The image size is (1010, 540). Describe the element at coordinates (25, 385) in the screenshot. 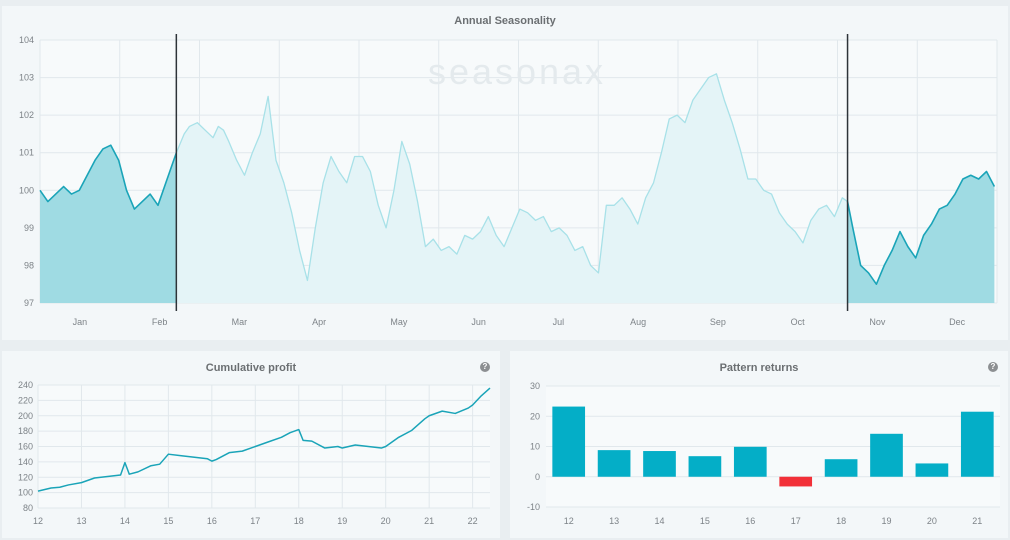

I see `y-tick-label: 240` at that location.